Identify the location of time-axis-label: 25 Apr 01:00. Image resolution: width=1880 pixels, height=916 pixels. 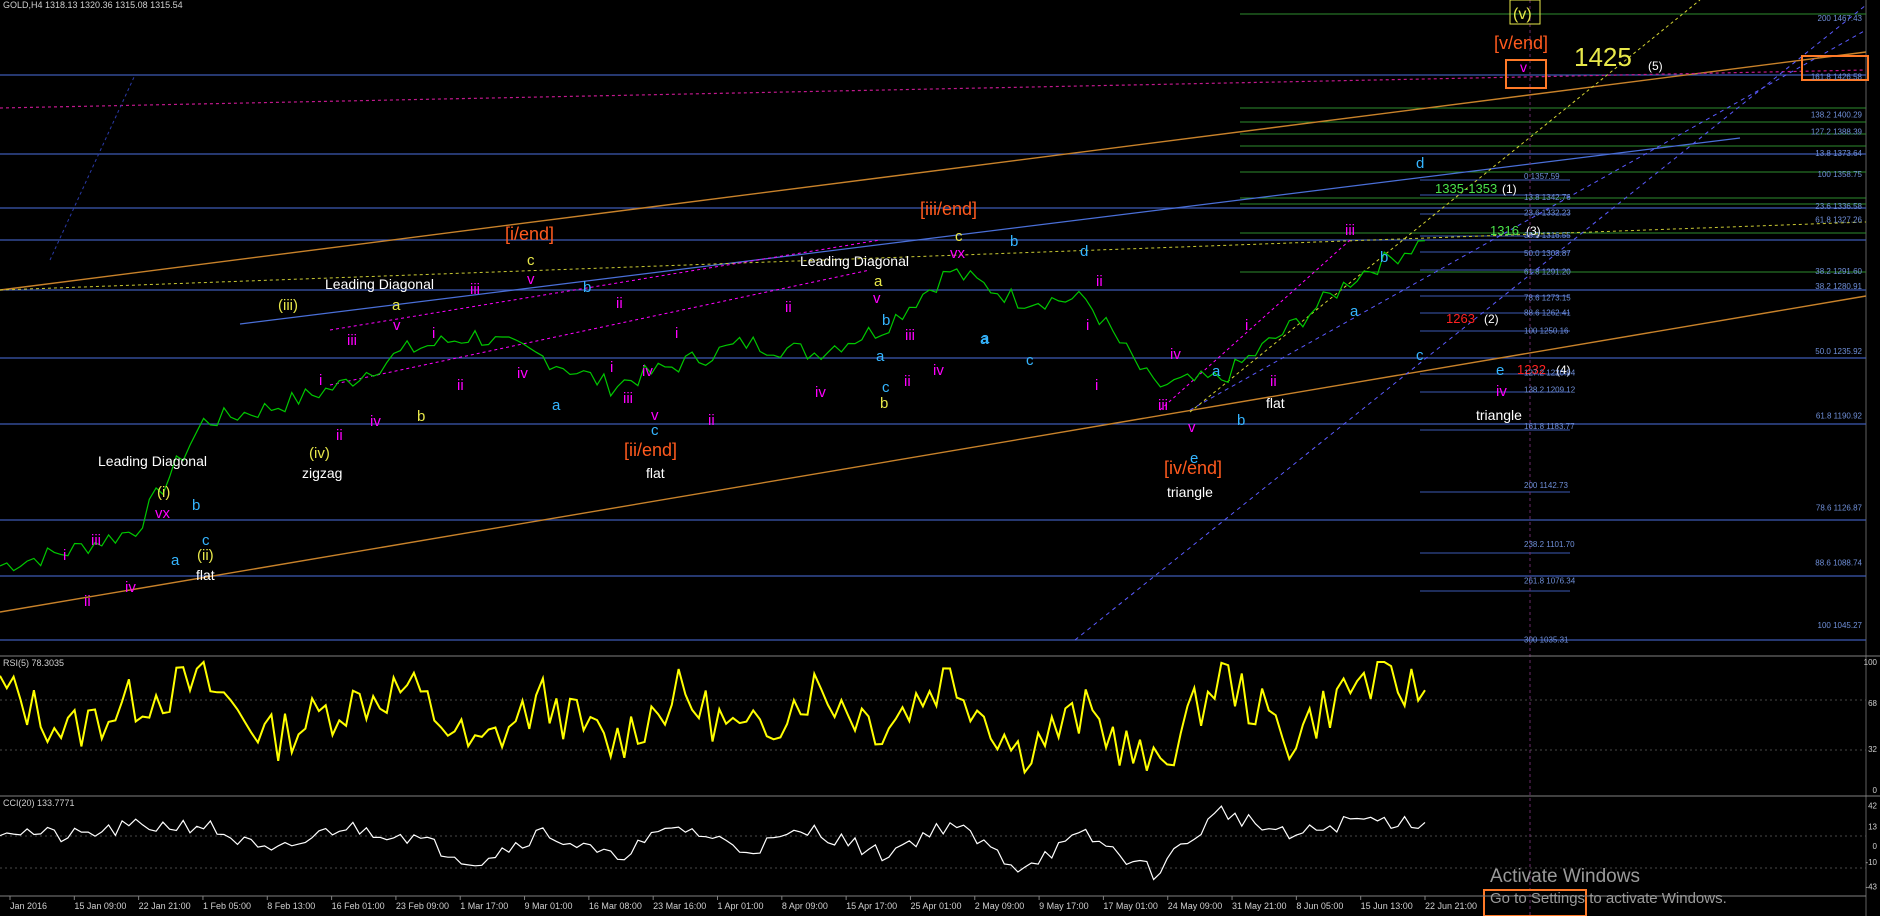
(935, 906).